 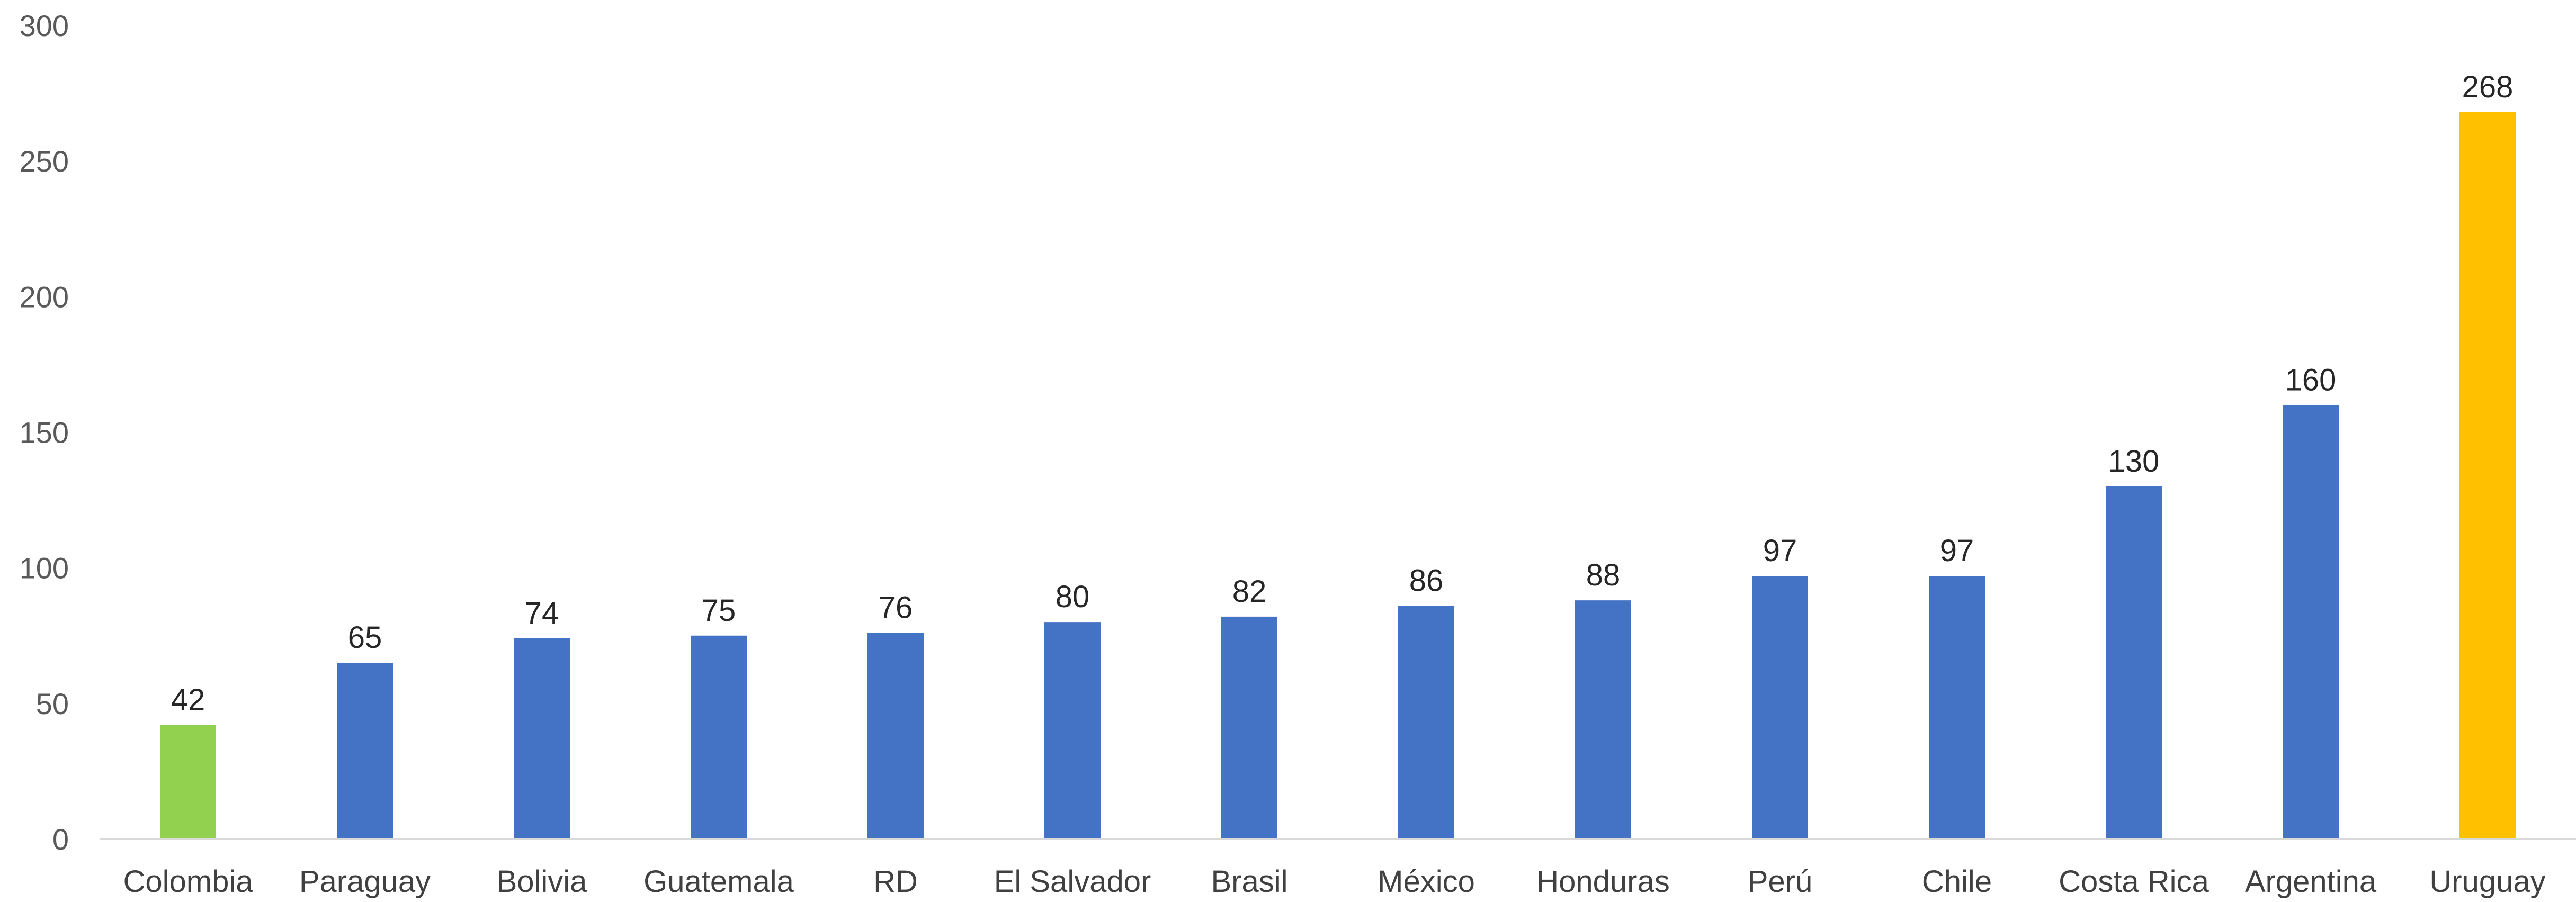 What do you see at coordinates (1072, 881) in the screenshot?
I see `x-tick-label: El Salvador` at bounding box center [1072, 881].